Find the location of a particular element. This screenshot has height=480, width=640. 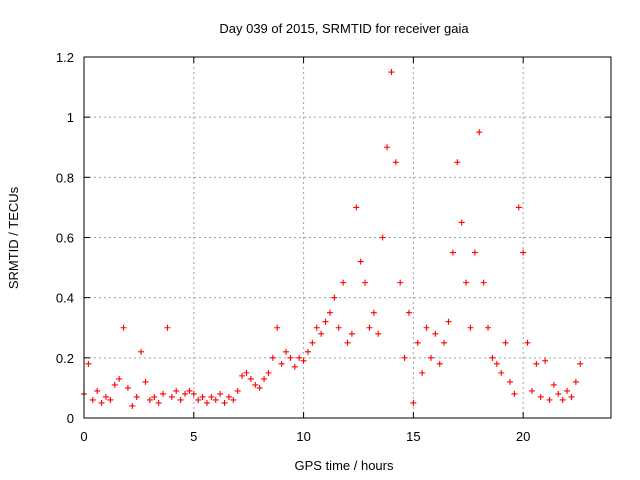

y-tick-label: 0 is located at coordinates (70, 418).